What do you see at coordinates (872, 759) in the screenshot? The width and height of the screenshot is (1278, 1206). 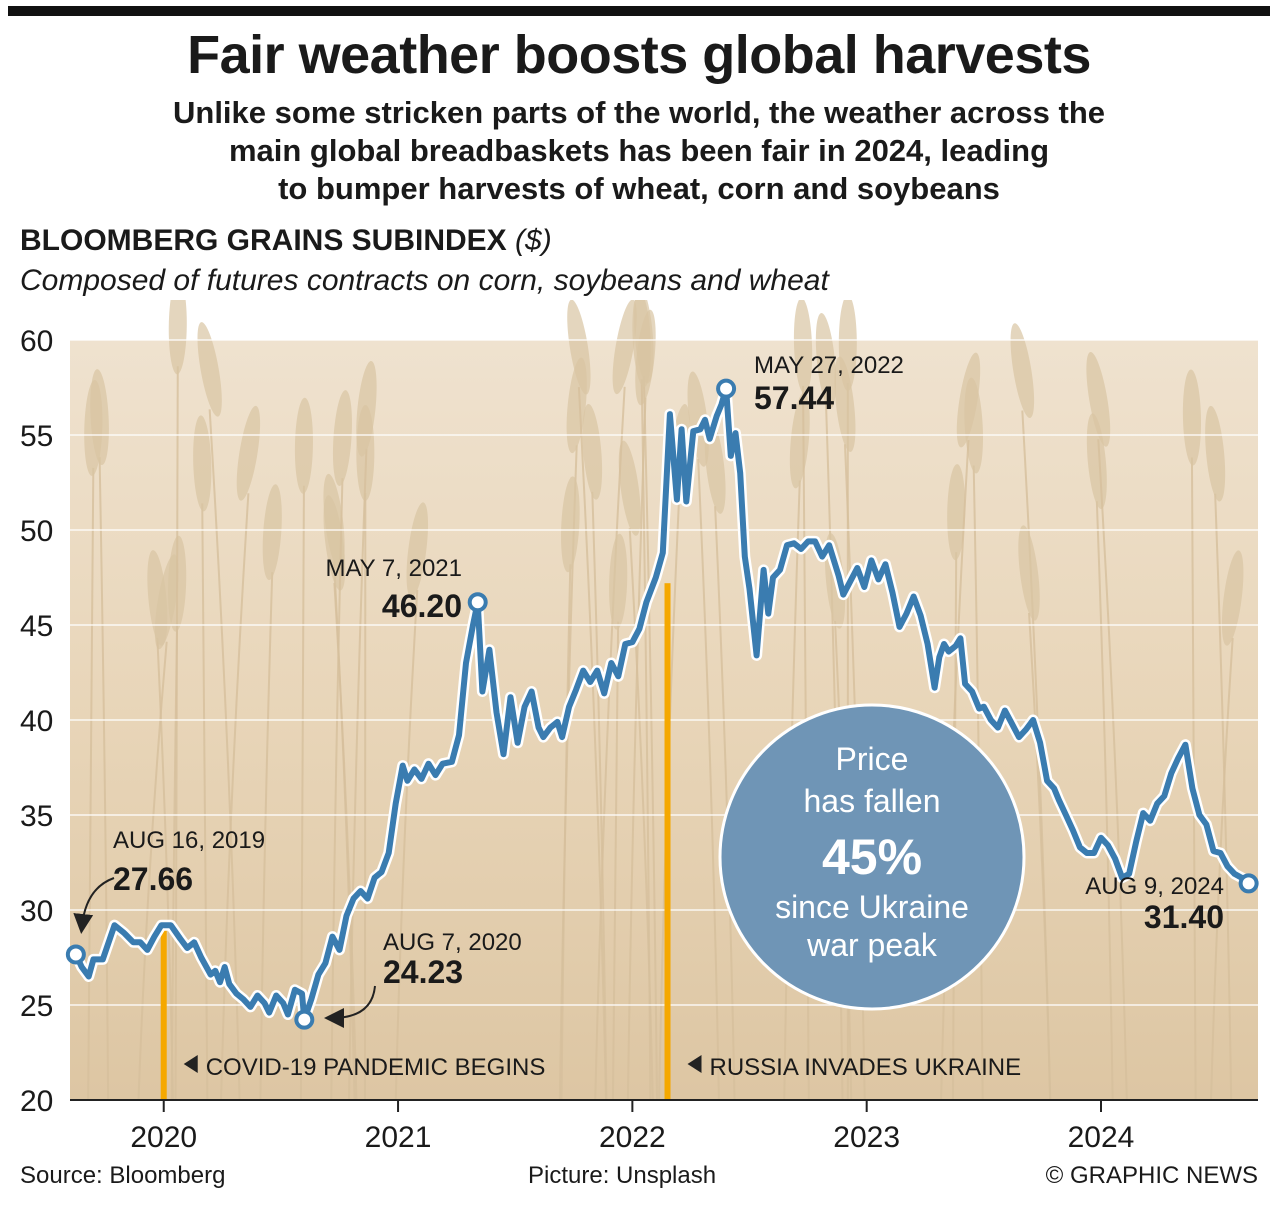 I see `callout-text: Price` at bounding box center [872, 759].